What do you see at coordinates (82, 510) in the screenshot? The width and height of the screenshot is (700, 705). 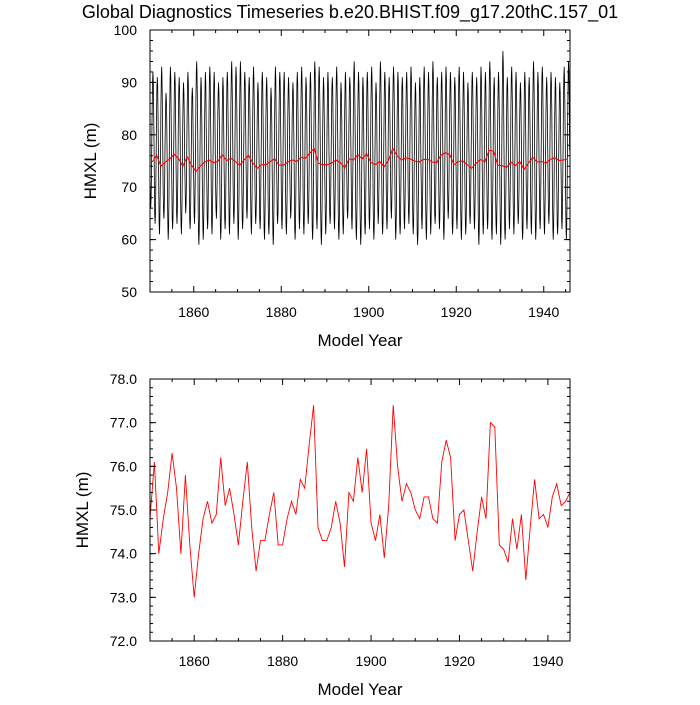 I see `bottom-y-axis-label: HMXL (m)` at bounding box center [82, 510].